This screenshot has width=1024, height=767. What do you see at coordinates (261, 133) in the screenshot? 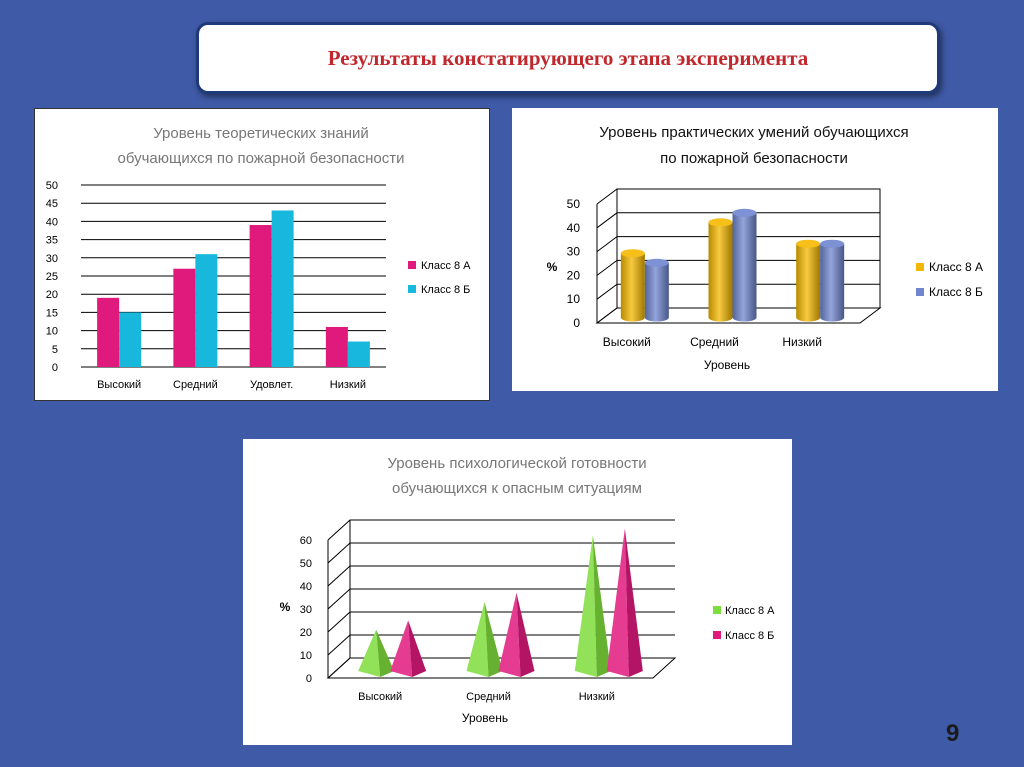
I see `chart-title-line: Уровень теоретических знаний` at bounding box center [261, 133].